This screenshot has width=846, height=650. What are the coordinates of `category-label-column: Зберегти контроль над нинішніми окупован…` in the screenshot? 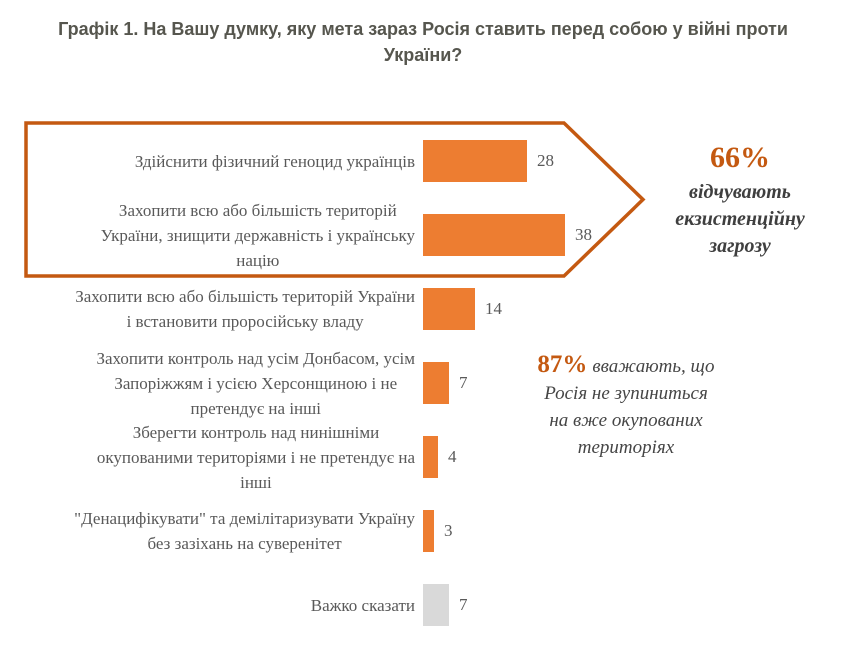 It's located at (218, 457).